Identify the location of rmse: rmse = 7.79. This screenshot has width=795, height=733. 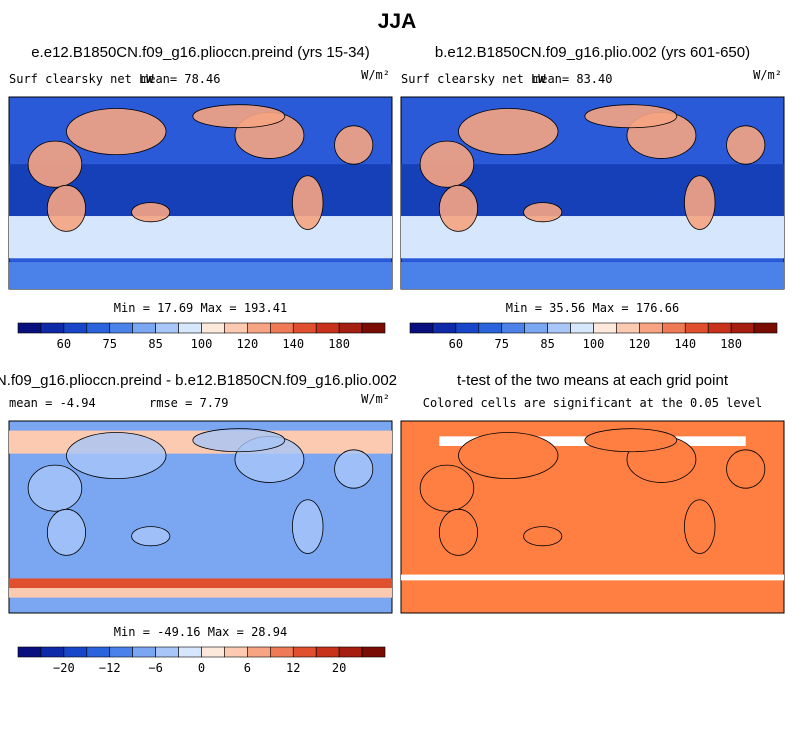
(188, 403).